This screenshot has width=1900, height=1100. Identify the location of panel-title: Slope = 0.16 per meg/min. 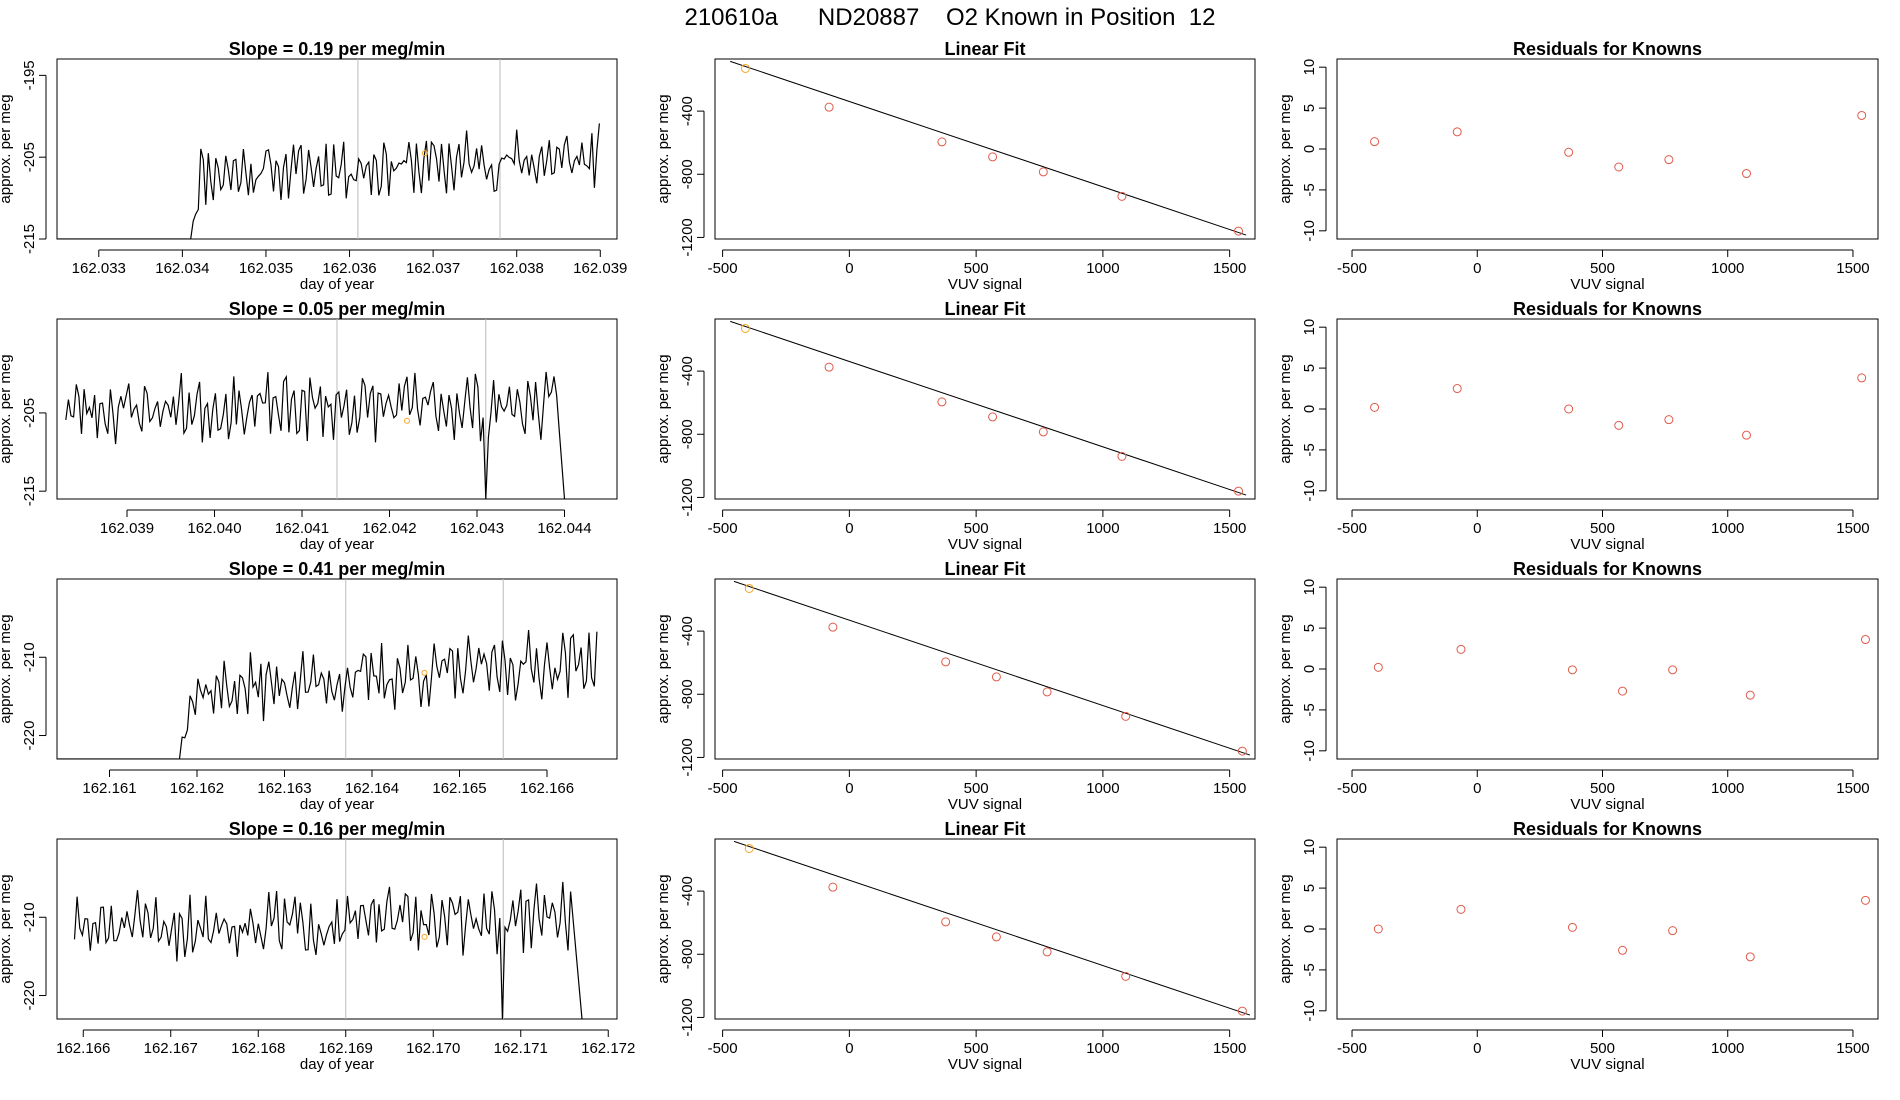
(337, 829).